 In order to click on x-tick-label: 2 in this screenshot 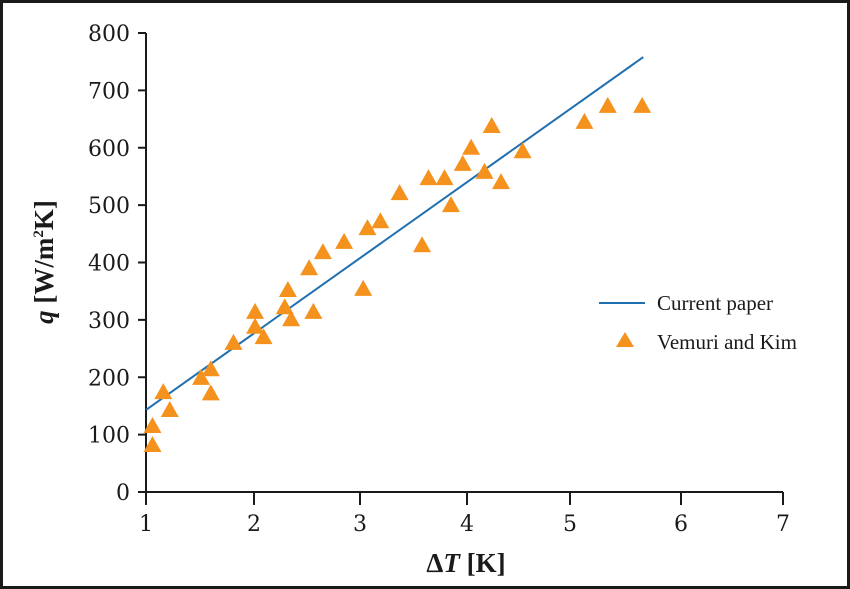, I will do `click(254, 524)`.